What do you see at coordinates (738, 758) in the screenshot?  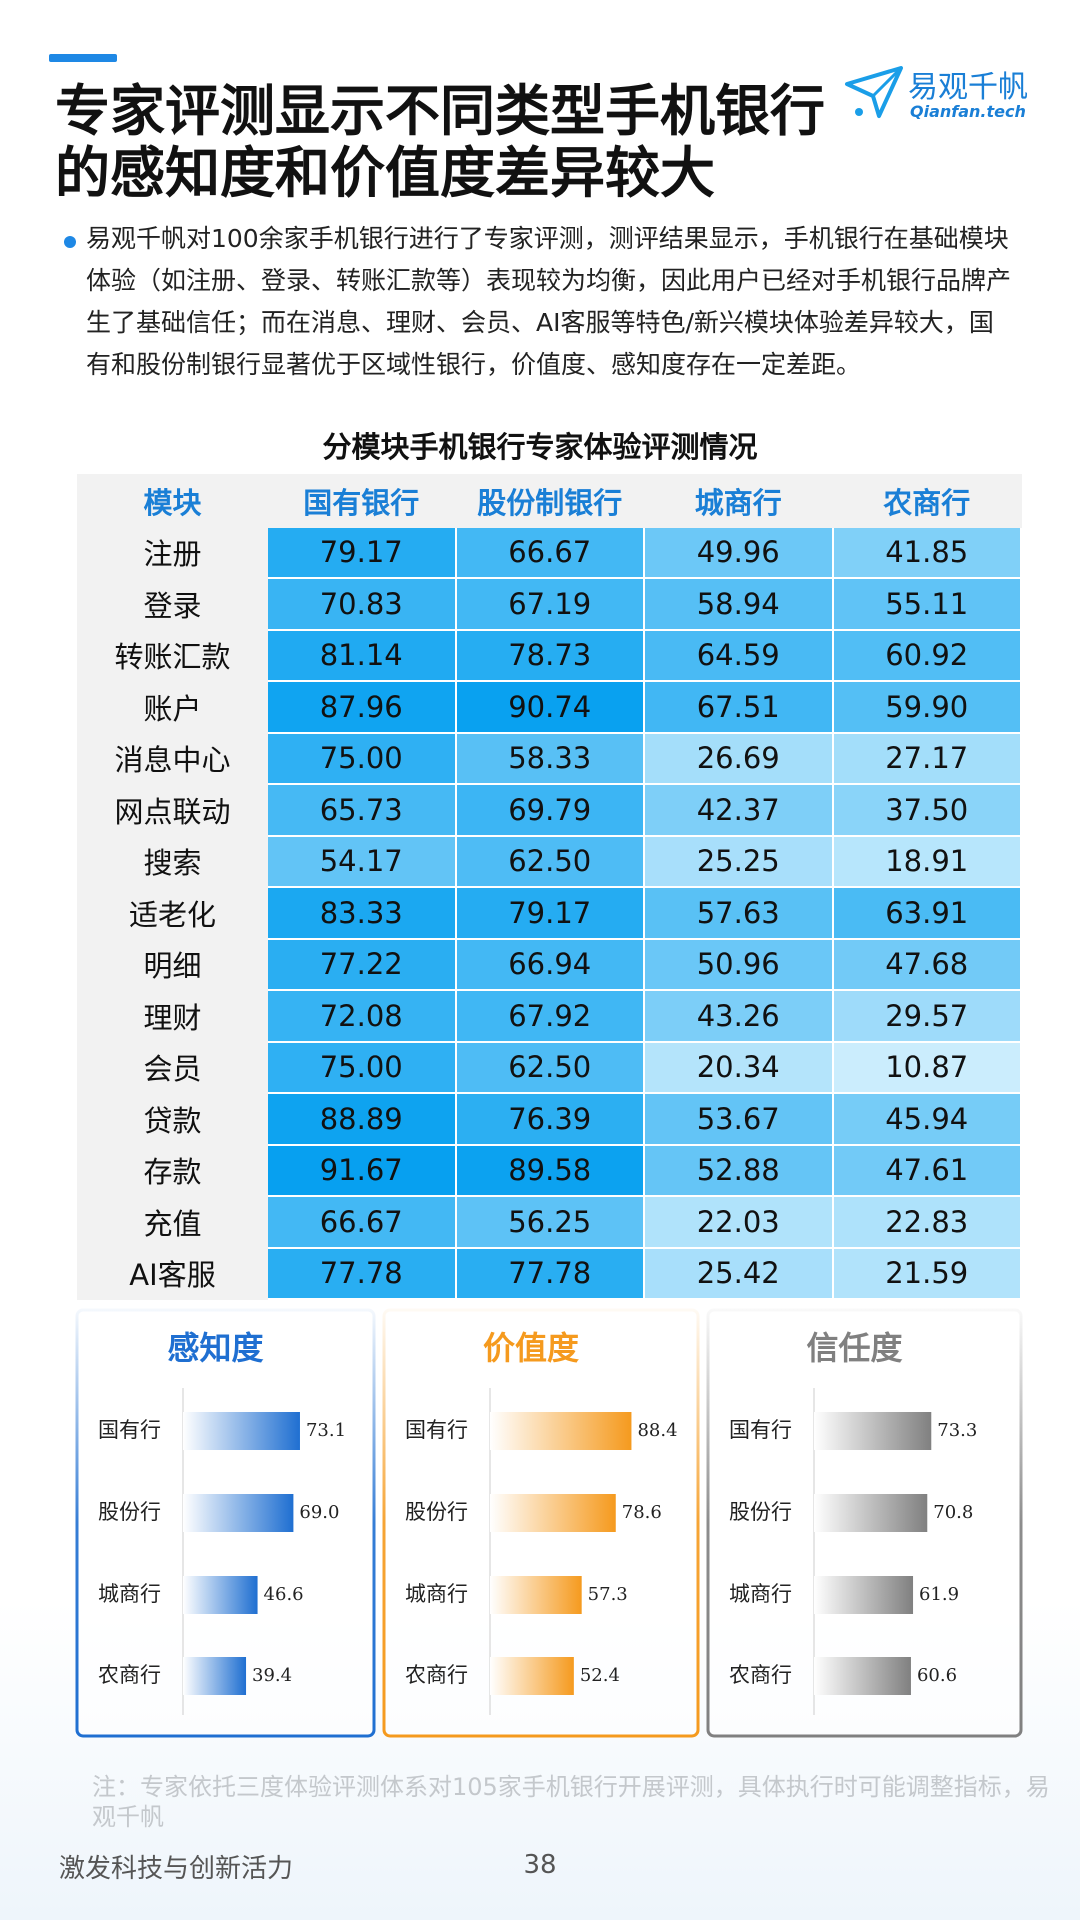 I see `score-cell: 26.69` at bounding box center [738, 758].